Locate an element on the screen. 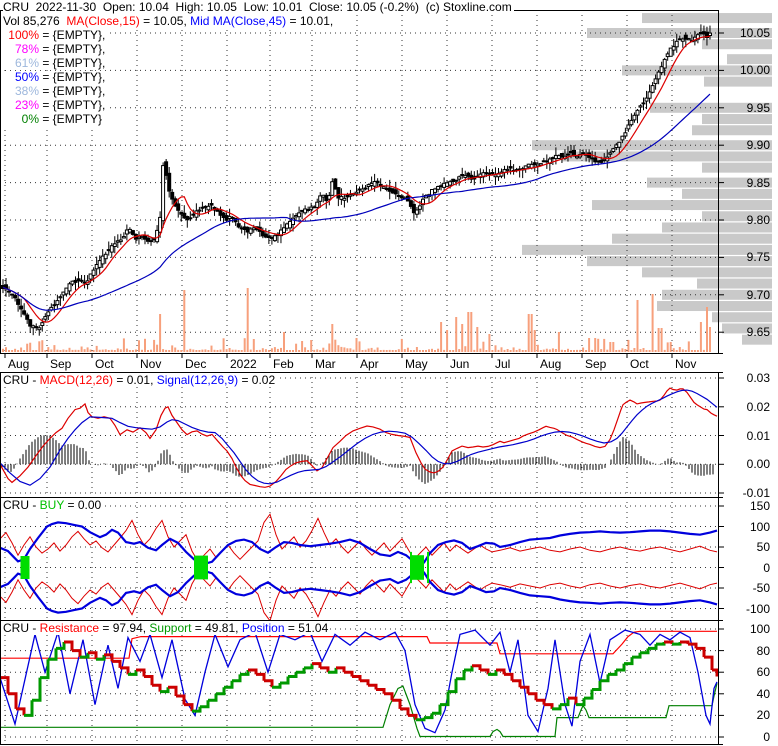  buy-y-tick-label: -100 is located at coordinates (757, 608).